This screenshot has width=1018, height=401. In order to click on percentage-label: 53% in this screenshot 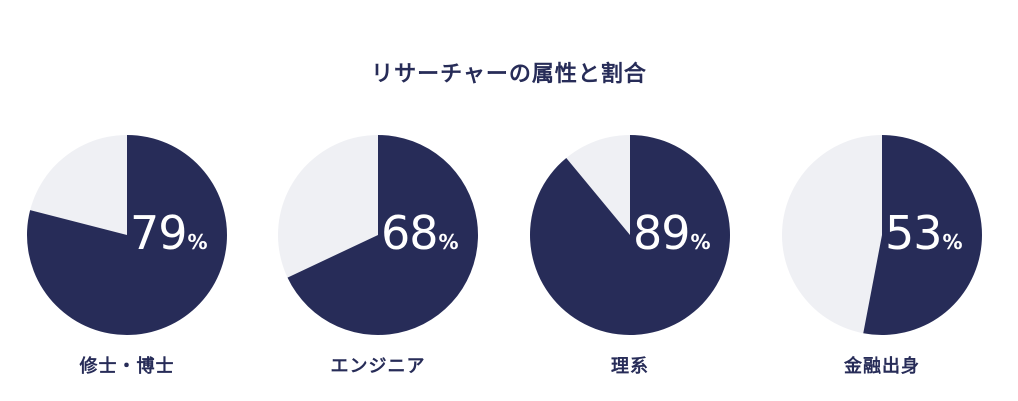, I will do `click(924, 233)`.